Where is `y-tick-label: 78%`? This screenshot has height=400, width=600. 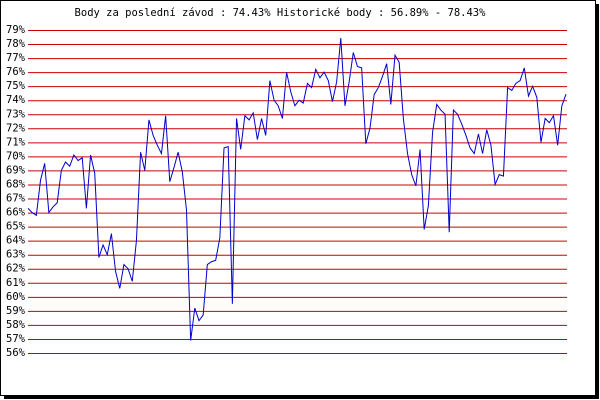
y-tick-label: 78% is located at coordinates (16, 44).